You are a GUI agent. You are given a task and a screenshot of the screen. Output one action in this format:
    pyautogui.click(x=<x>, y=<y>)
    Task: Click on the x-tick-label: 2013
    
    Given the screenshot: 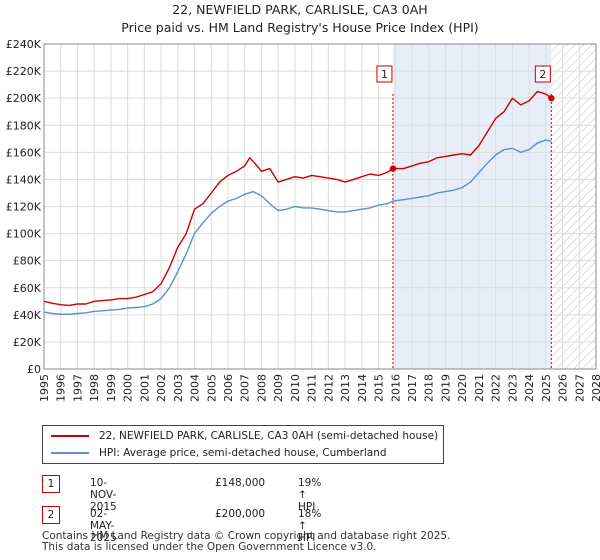 What is the action you would take?
    pyautogui.click(x=345, y=388)
    